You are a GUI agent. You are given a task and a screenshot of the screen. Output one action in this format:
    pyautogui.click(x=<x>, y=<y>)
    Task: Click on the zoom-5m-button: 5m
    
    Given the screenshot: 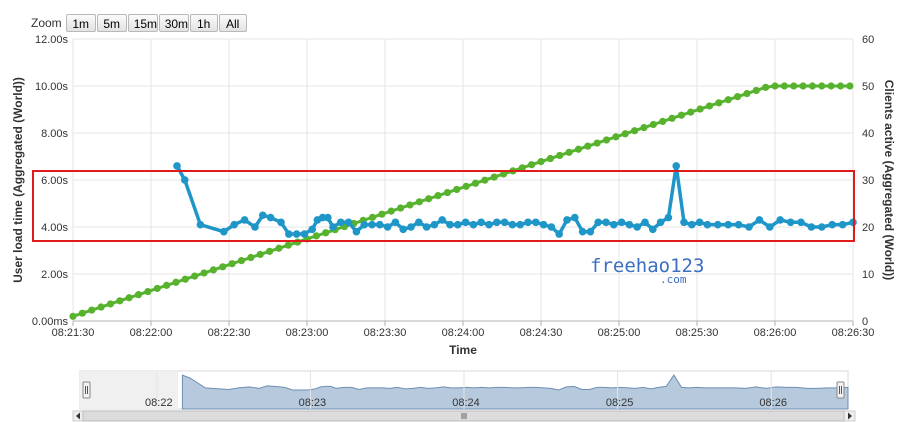 What is the action you would take?
    pyautogui.click(x=111, y=23)
    